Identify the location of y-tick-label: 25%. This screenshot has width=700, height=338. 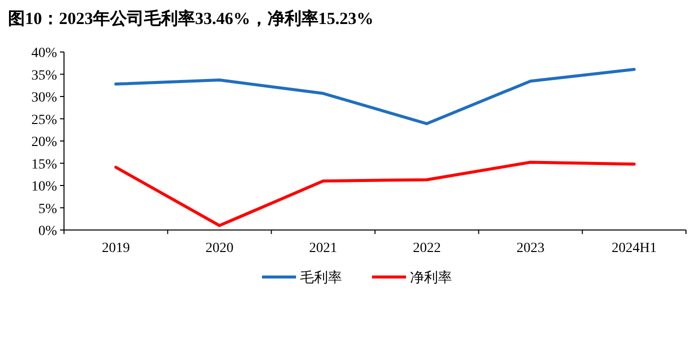
(44, 120).